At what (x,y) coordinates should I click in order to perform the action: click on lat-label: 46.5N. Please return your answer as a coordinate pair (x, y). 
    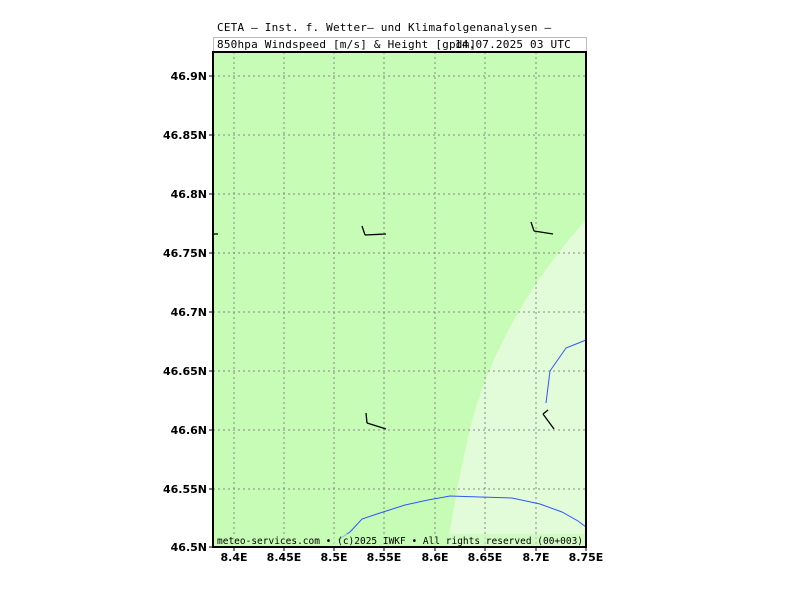
    Looking at the image, I should click on (189, 547).